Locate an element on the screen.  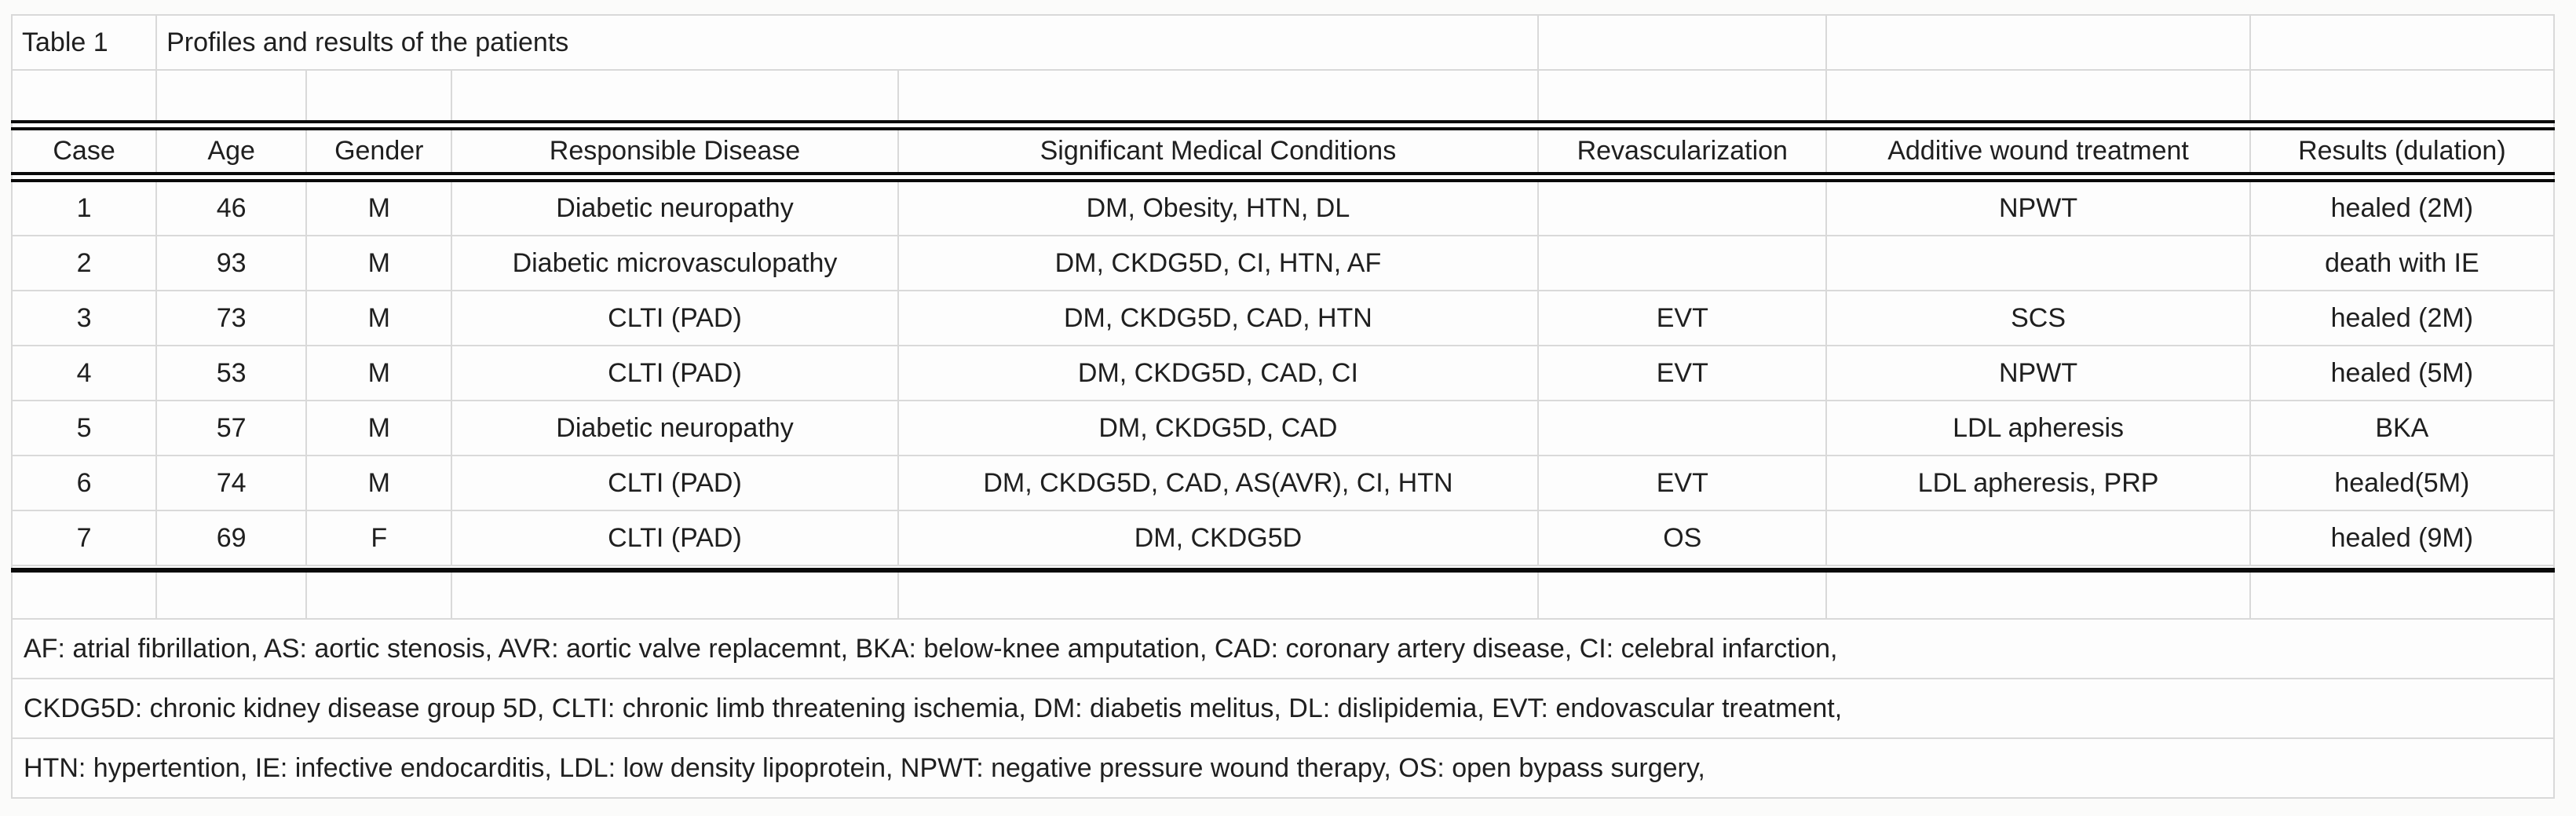
cell-medical-conditions: DM, CKDG5D, CAD, AS(AVR), CI, HTN is located at coordinates (1218, 483).